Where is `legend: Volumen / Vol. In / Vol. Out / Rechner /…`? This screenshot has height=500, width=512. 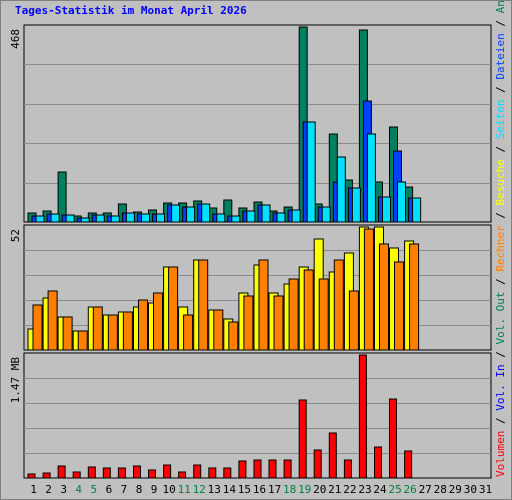 legend: Volumen / Vol. In / Vol. Out / Rechner /… is located at coordinates (500, 239).